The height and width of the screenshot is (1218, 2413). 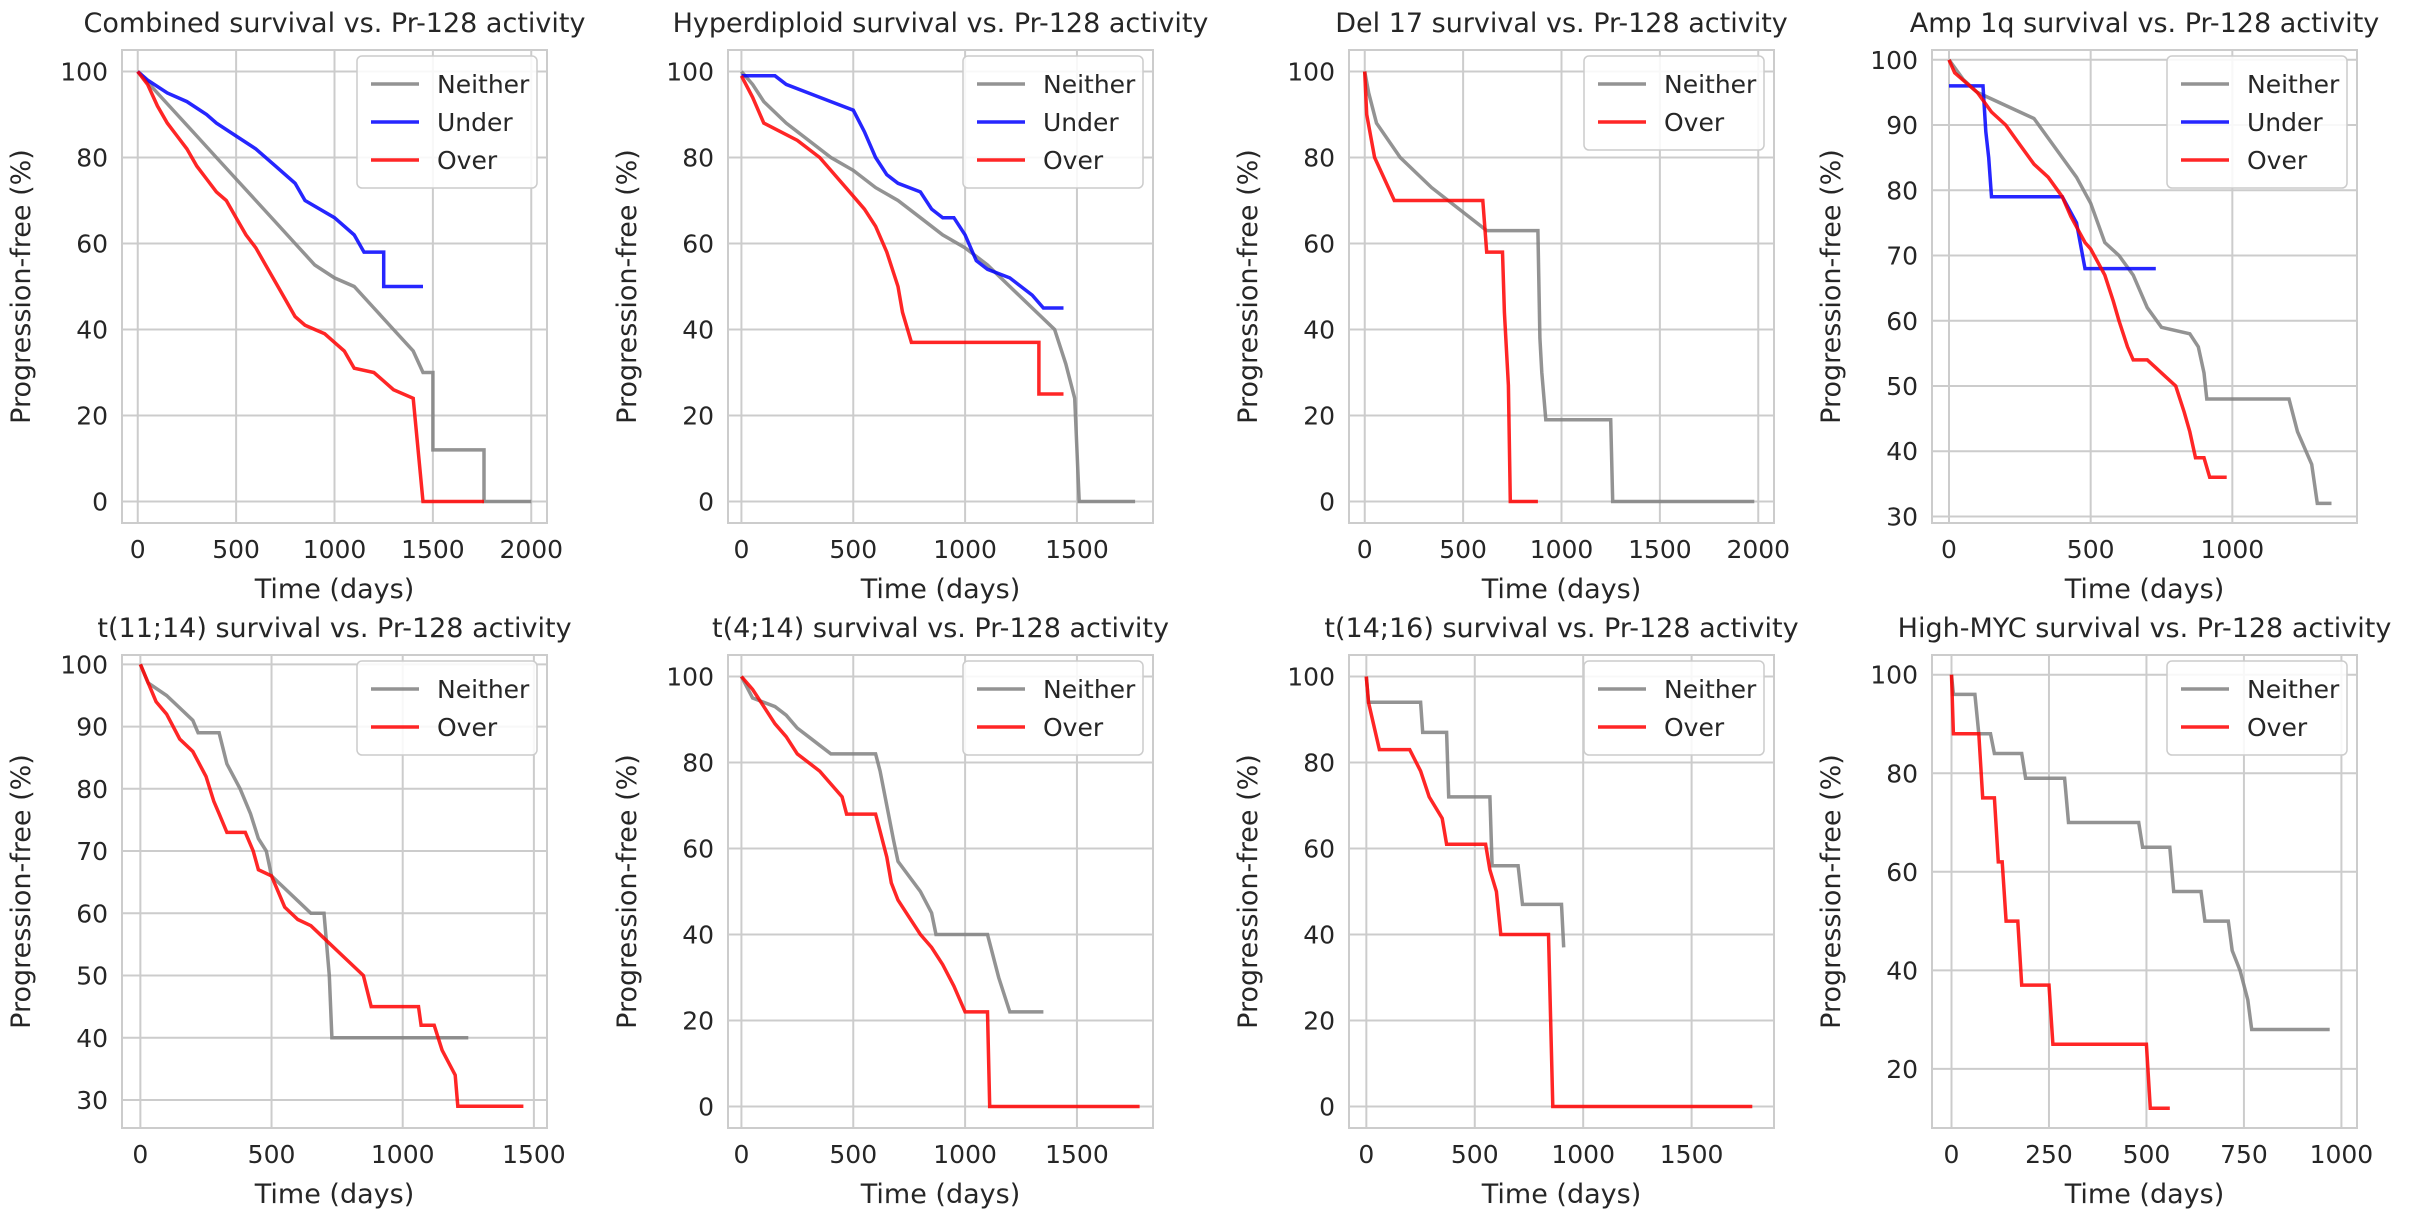 I want to click on x-tick-label: 2000, so click(x=531, y=549).